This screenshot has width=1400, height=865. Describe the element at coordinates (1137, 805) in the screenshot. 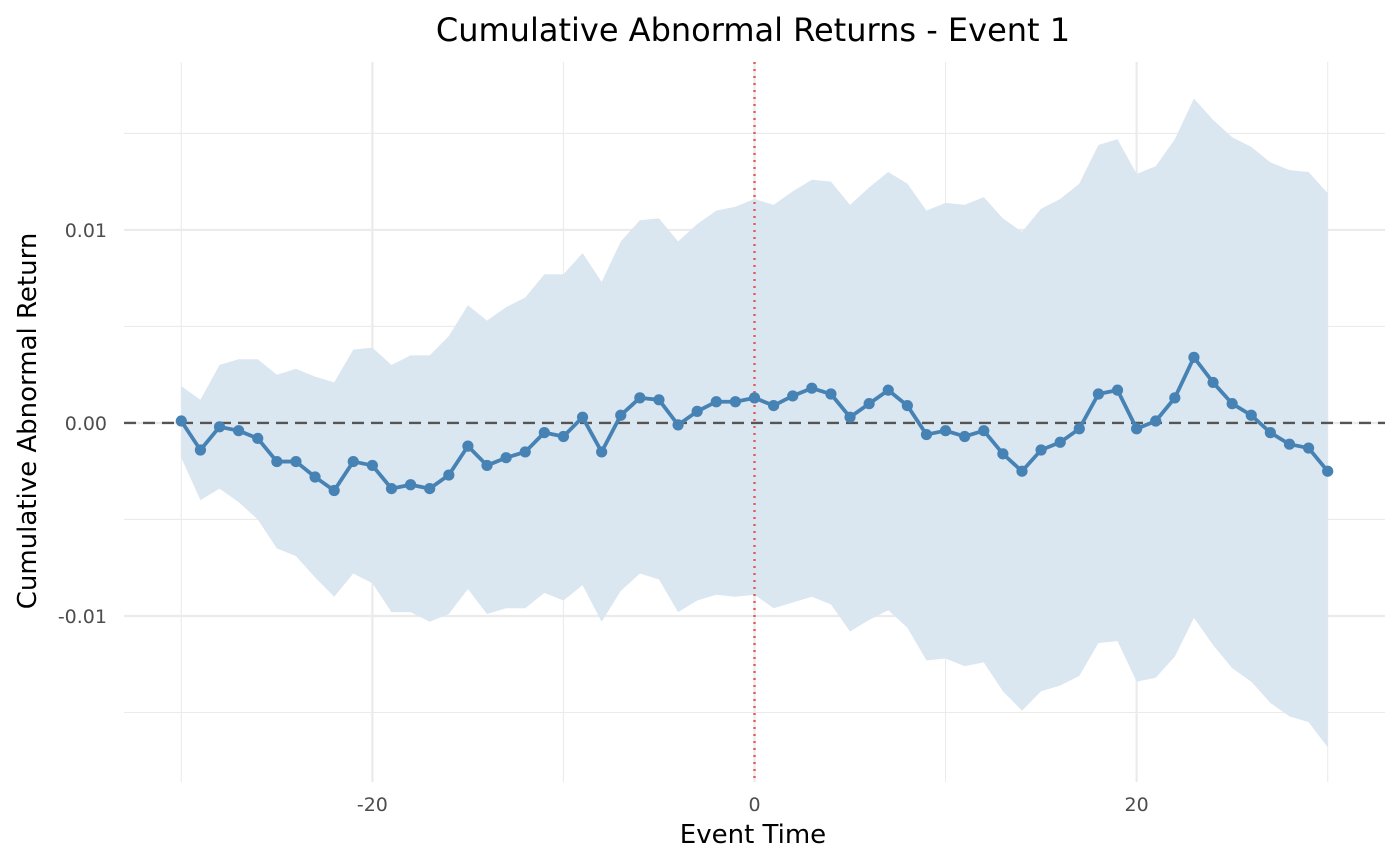

I see `x-tick-label: 20` at that location.